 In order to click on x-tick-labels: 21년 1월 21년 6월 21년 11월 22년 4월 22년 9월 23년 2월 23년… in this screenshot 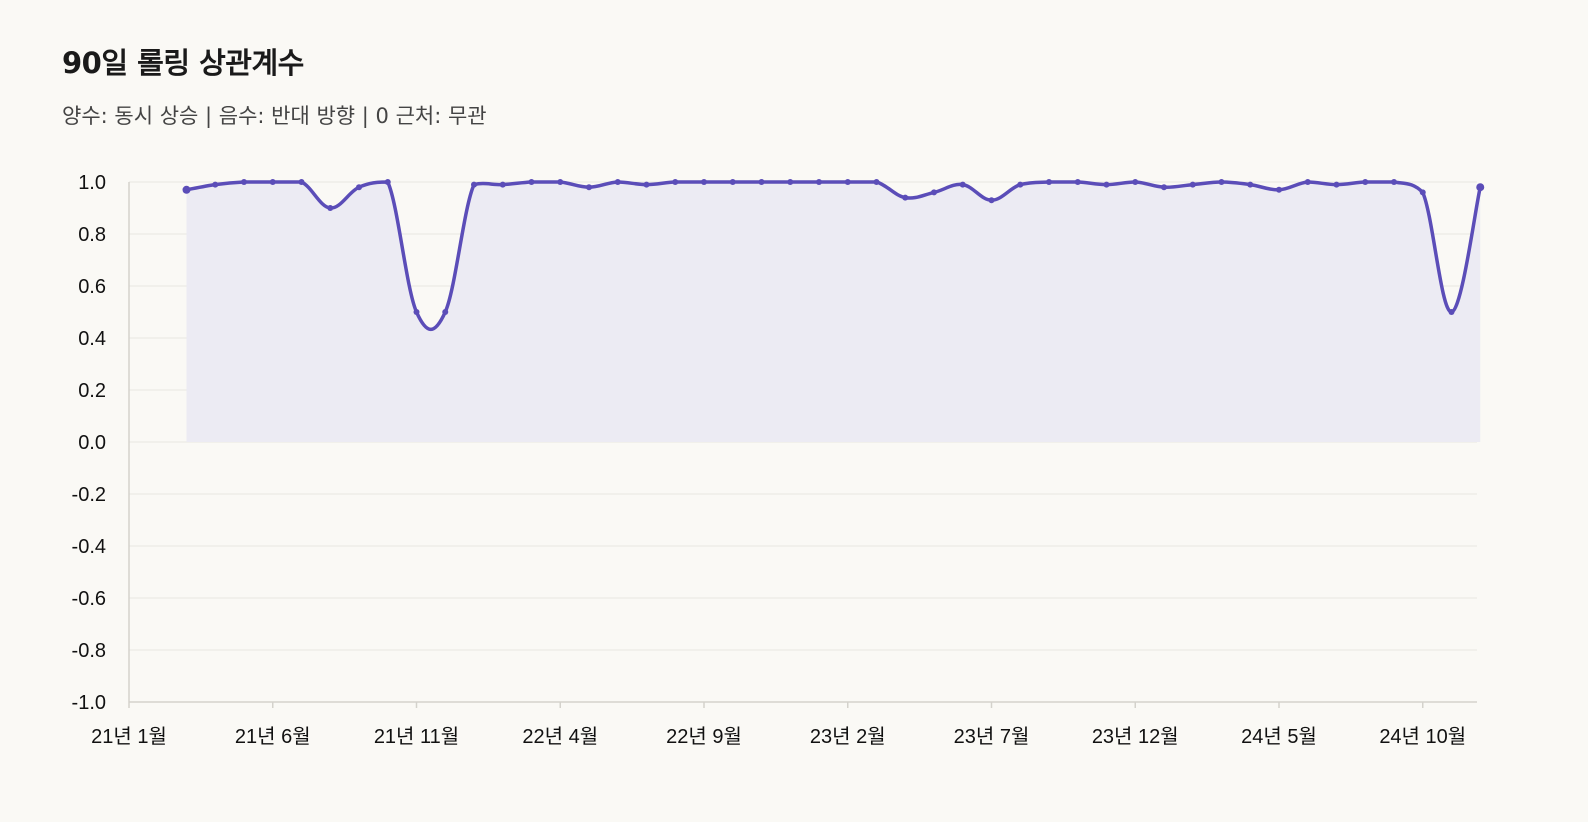, I will do `click(778, 736)`.